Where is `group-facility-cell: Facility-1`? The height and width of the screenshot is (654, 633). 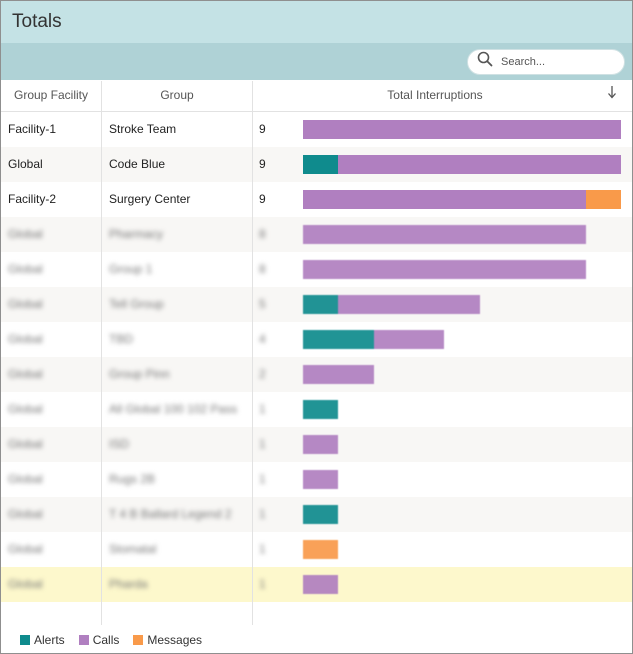
group-facility-cell: Facility-1 is located at coordinates (32, 129).